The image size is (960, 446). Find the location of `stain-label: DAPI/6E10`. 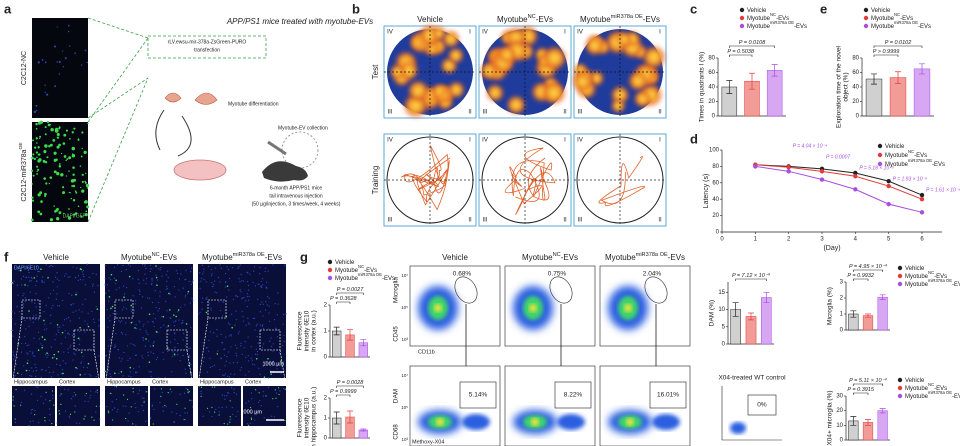

stain-label: DAPI/6E10 is located at coordinates (26, 268).